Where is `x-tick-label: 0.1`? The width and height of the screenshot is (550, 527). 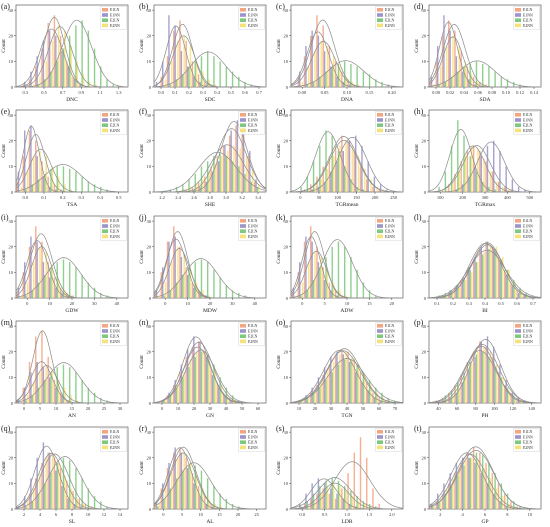
x-tick-label: 0.1 is located at coordinates (175, 92).